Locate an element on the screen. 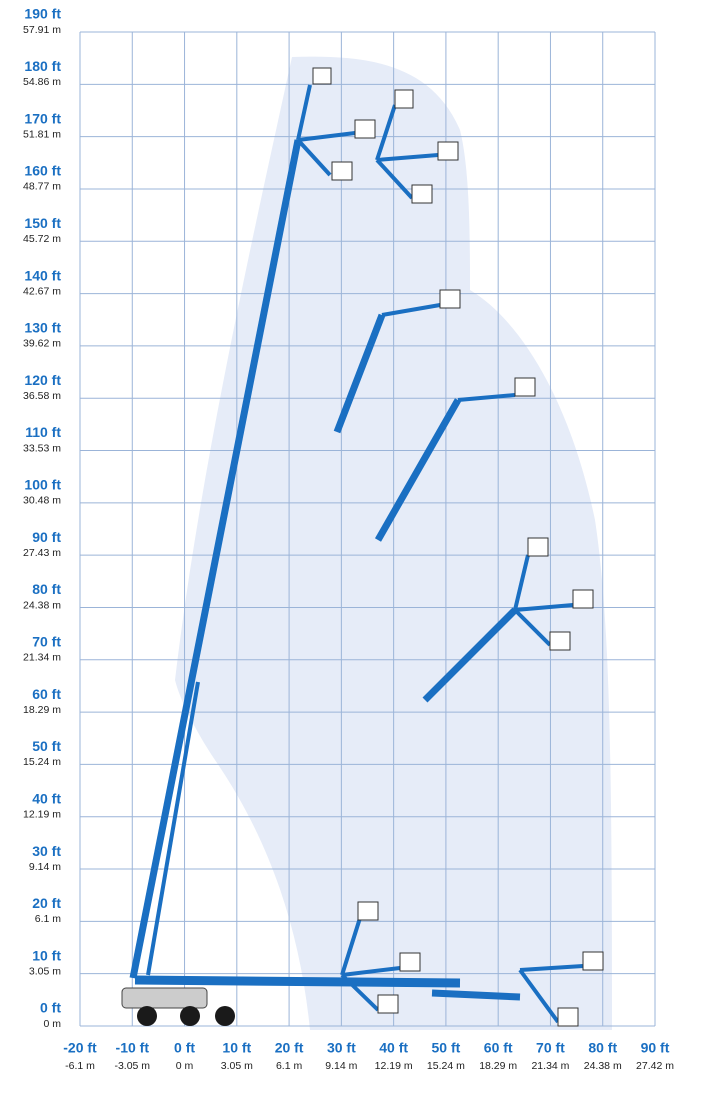  y-tick-metric: 48.77 m is located at coordinates (42, 187).